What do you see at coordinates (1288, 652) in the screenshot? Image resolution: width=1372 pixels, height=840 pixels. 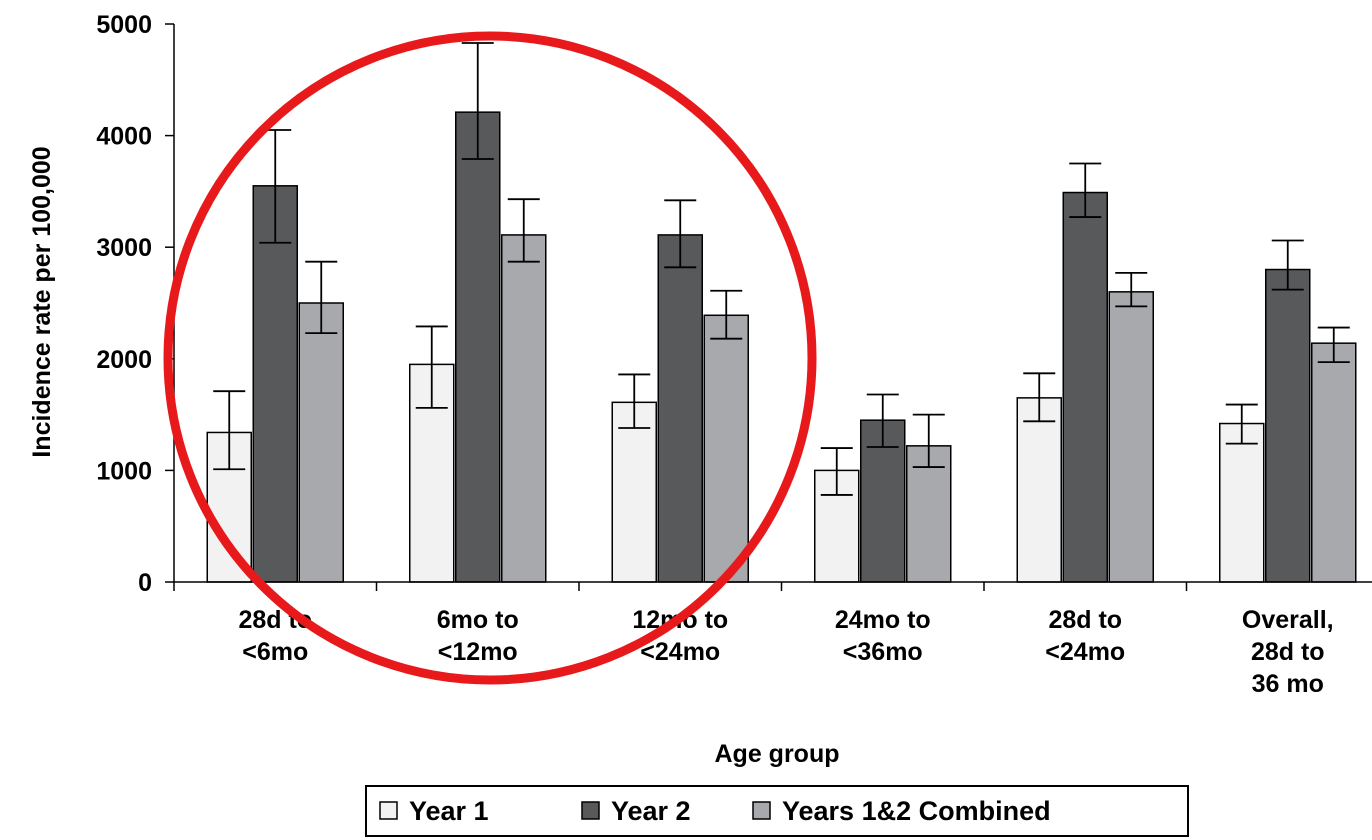 I see `x-tick-label-6: Overall, 28d to 36 mo` at bounding box center [1288, 652].